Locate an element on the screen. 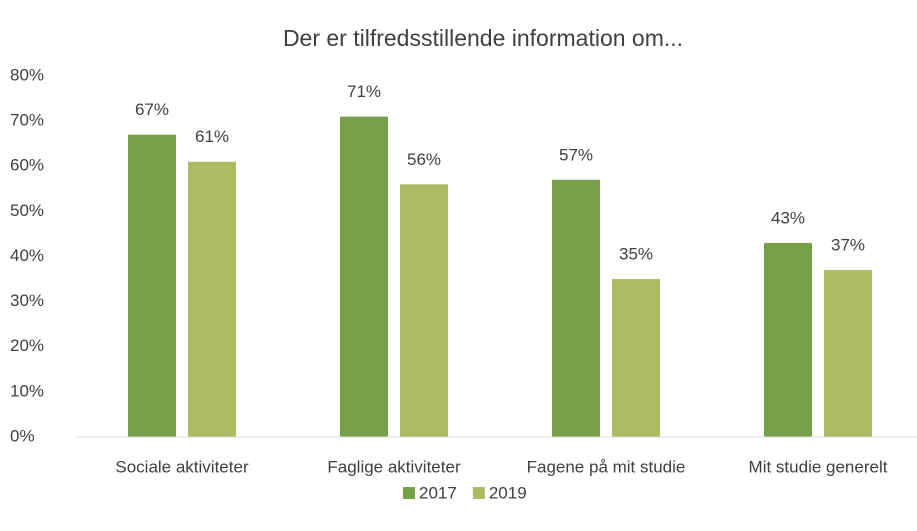  y-tick-label: 20% is located at coordinates (27, 345).